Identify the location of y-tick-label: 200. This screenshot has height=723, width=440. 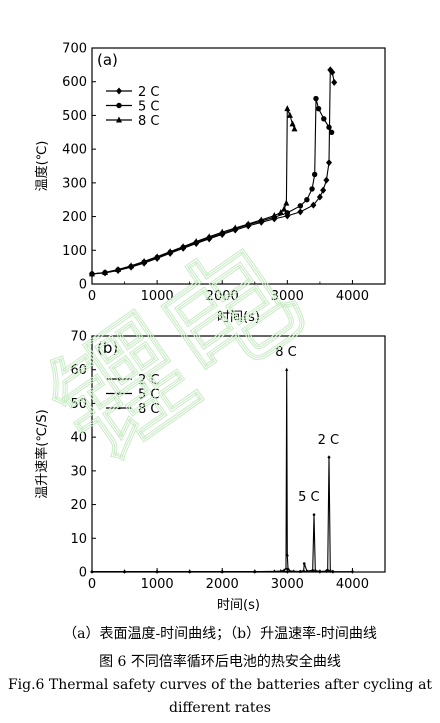
(74, 217).